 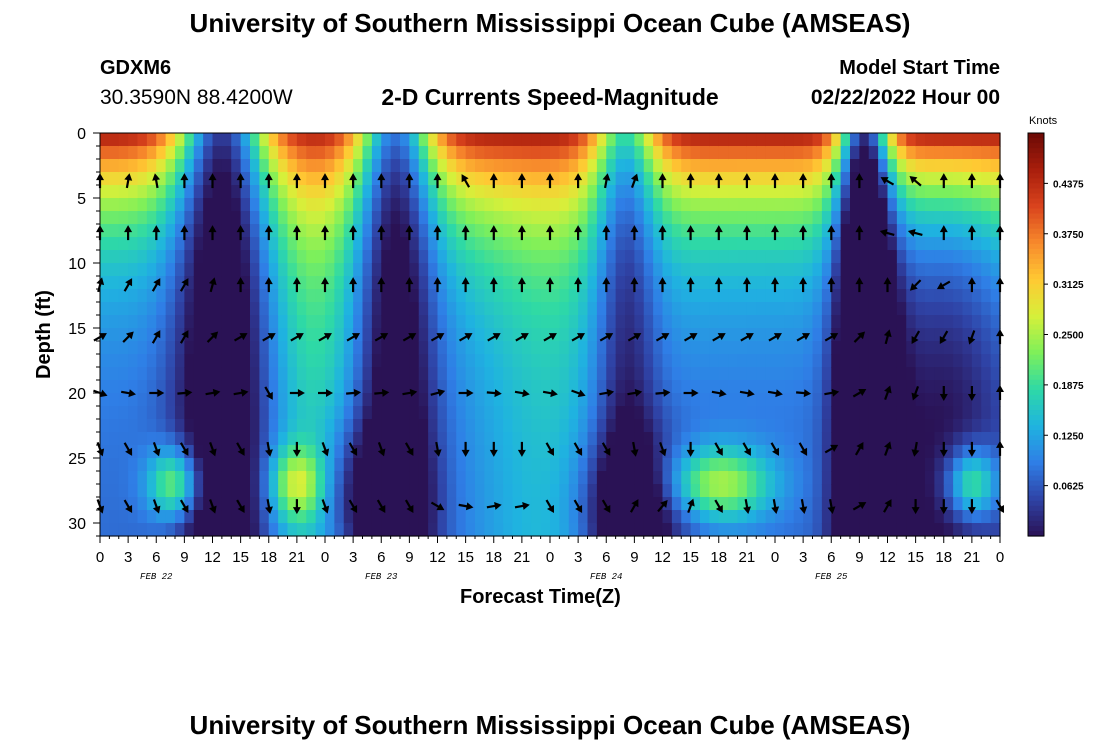 What do you see at coordinates (77, 394) in the screenshot?
I see `y-tick-label: 20` at bounding box center [77, 394].